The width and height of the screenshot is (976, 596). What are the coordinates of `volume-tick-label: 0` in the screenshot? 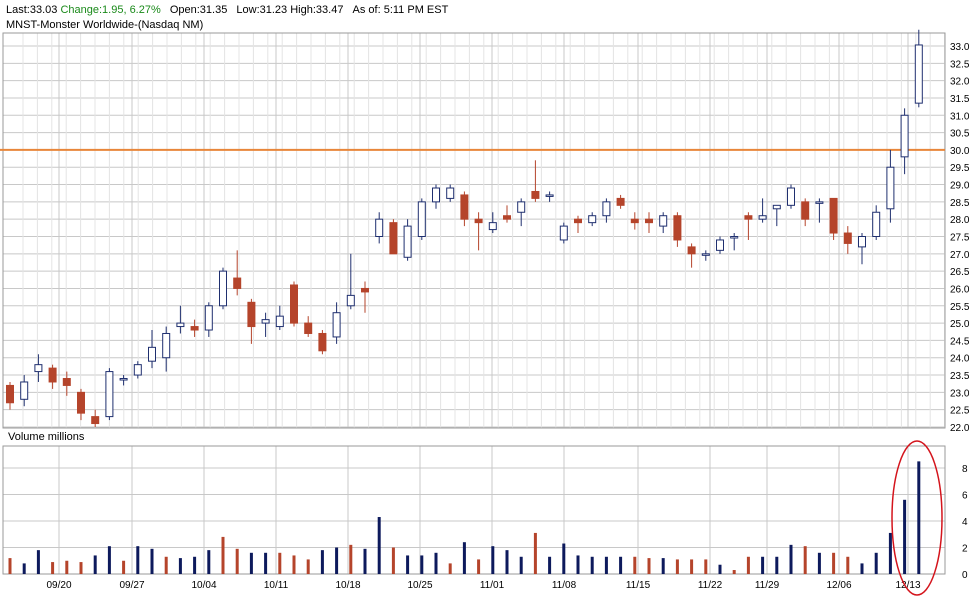 It's located at (965, 575).